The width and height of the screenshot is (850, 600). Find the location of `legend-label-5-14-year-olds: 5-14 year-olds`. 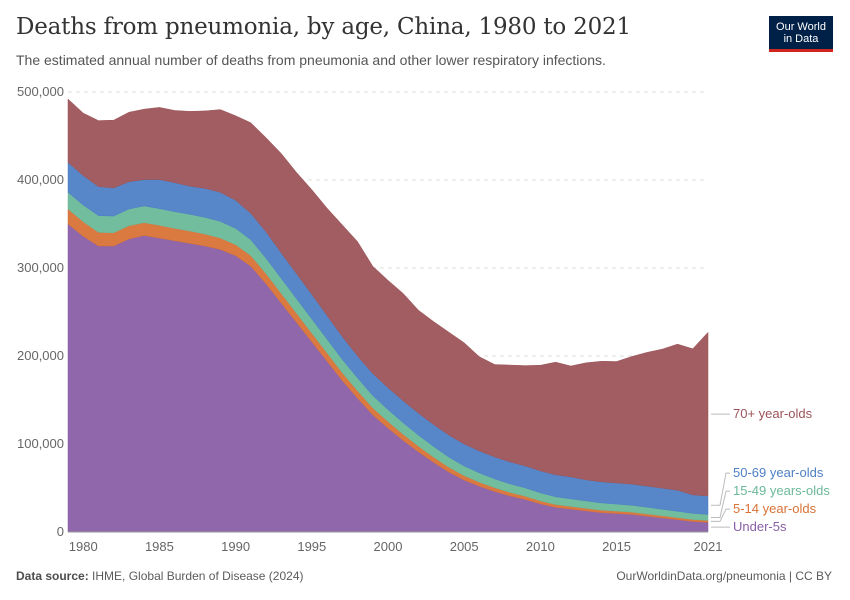

legend-label-5-14-year-olds: 5-14 year-olds is located at coordinates (775, 508).